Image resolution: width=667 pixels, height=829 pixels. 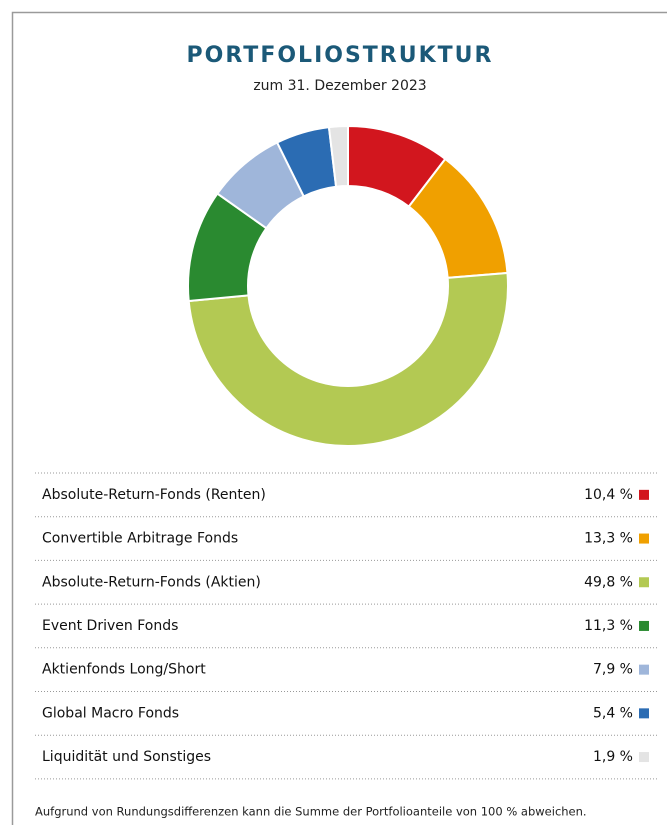 I want to click on legend-label: Liquidität und Sonstiges, so click(x=126, y=757).